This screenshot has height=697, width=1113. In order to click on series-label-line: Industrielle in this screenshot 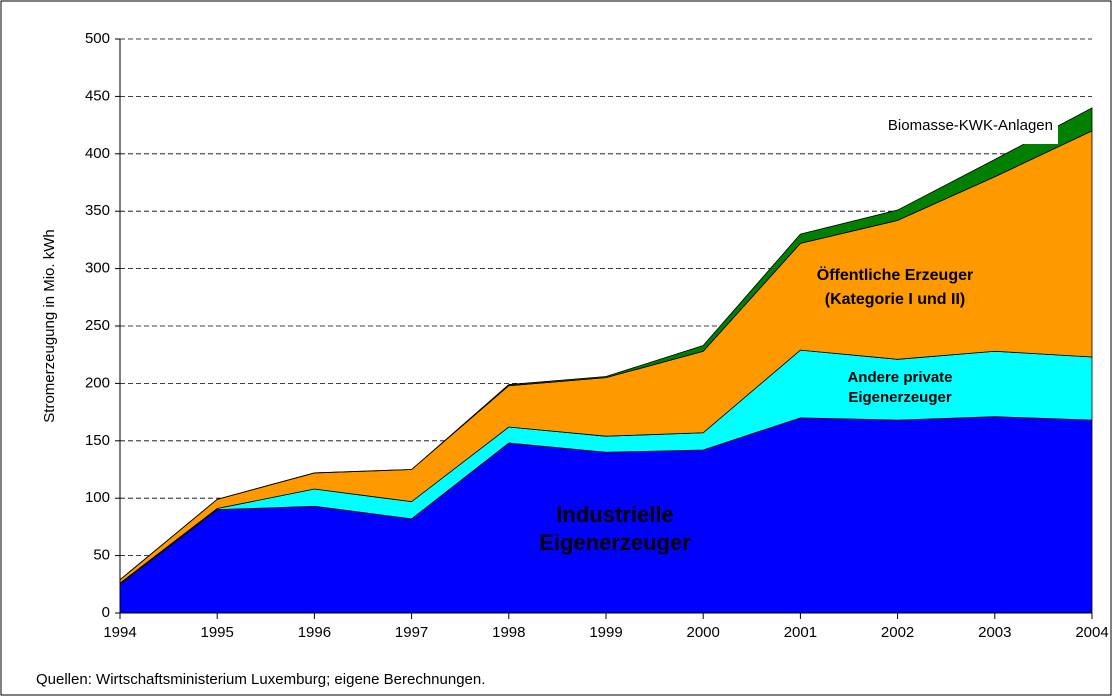, I will do `click(614, 514)`.